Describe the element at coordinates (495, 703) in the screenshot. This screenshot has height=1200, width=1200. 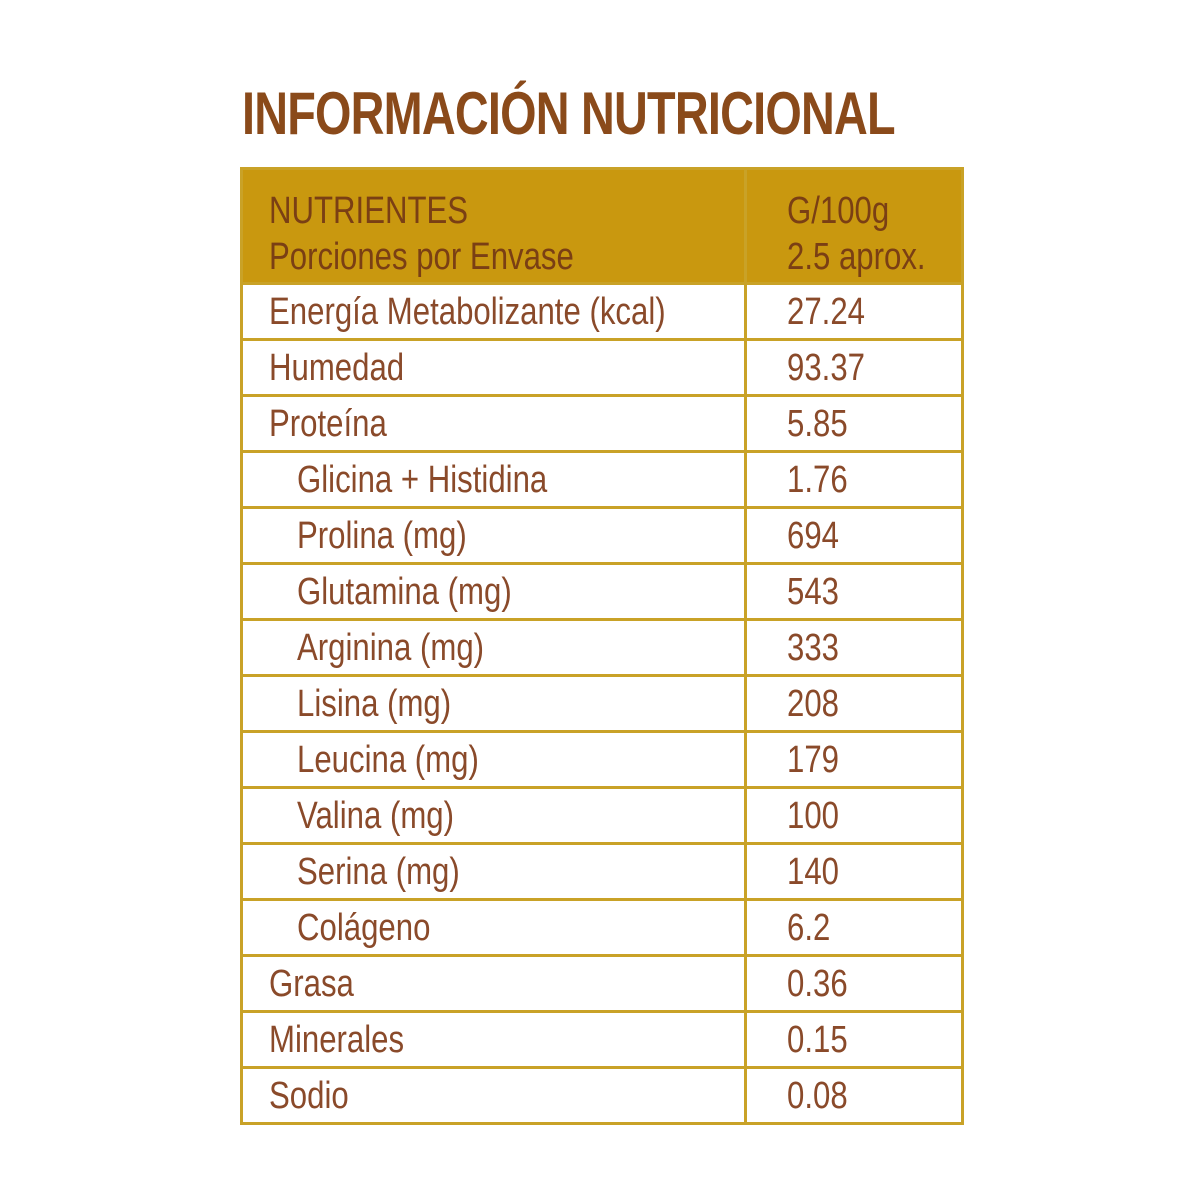
I see `nutrient-name-cell: Lisina (mg)` at that location.